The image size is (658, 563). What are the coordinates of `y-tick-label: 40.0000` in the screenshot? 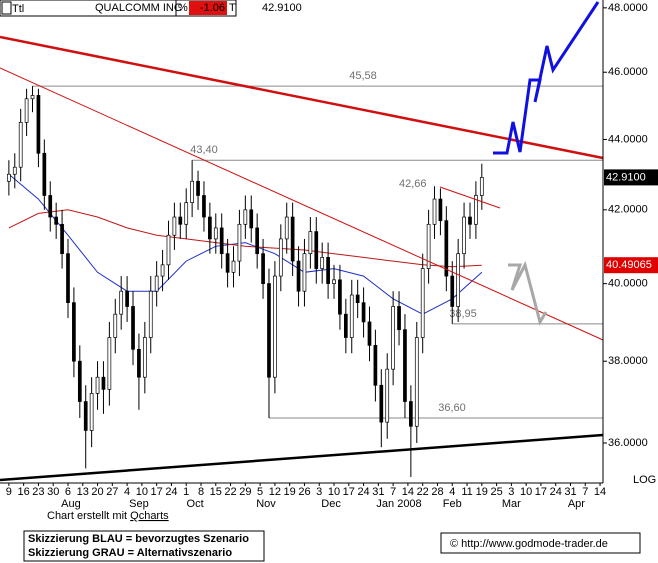 It's located at (628, 284).